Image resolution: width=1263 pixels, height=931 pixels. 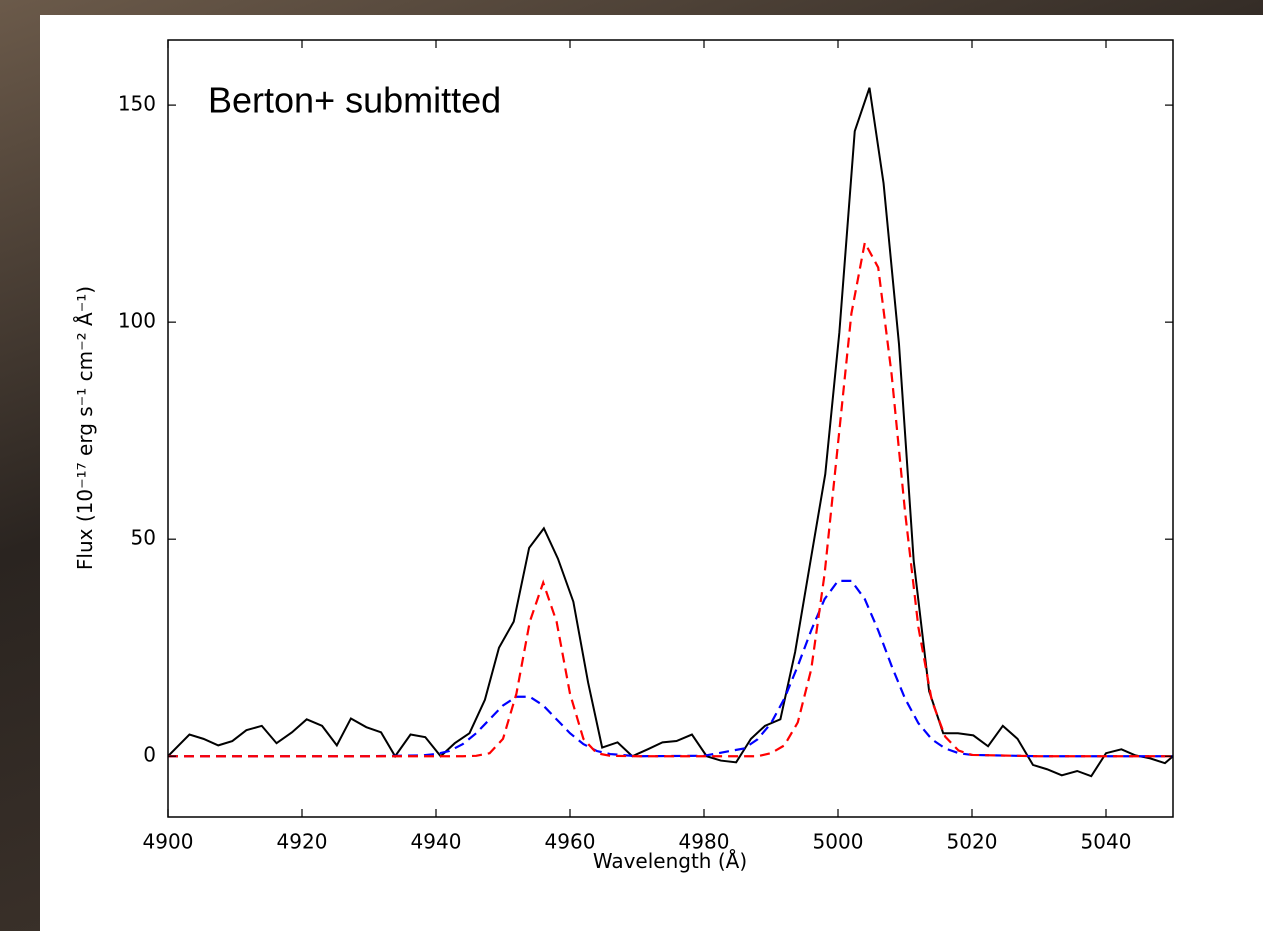 I want to click on y-tick-label: 0, so click(x=149, y=755).